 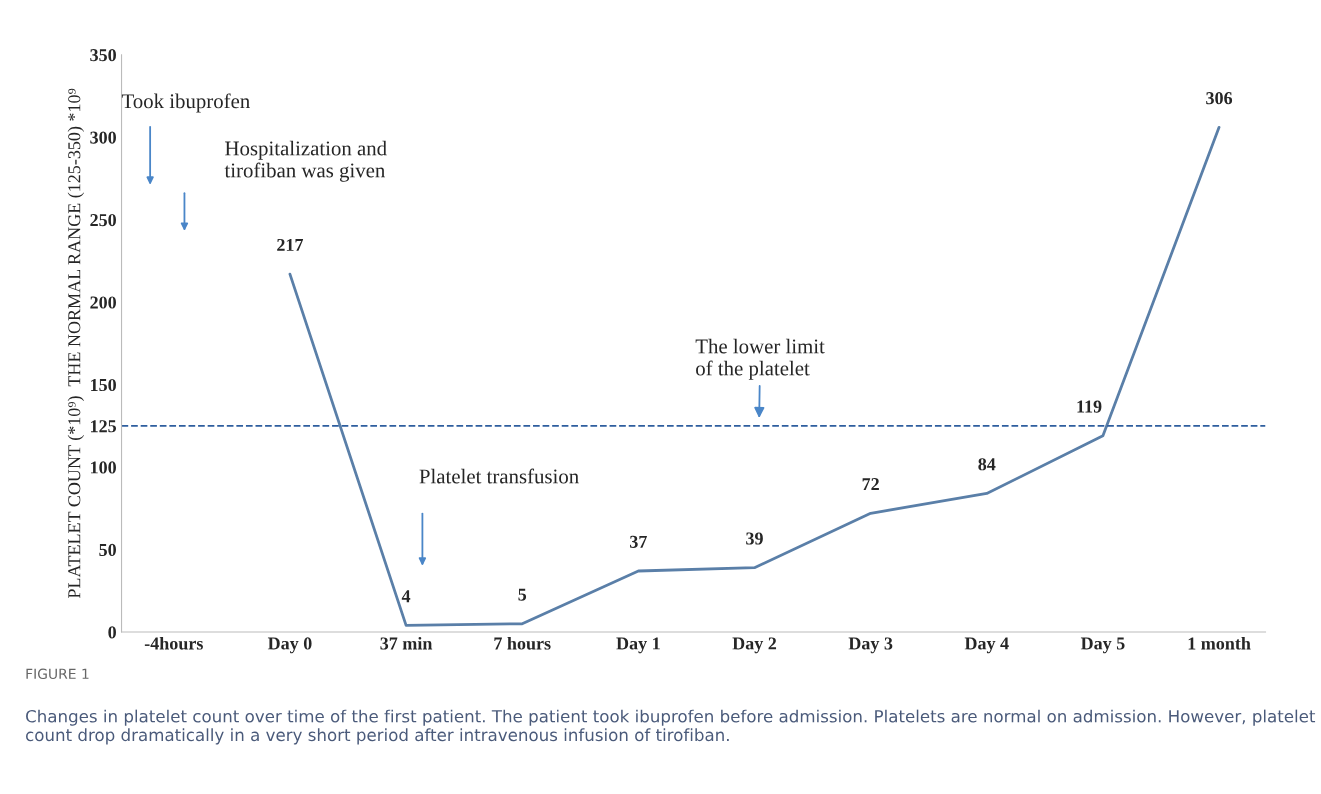 What do you see at coordinates (103, 467) in the screenshot?
I see `y-tick-label: 100` at bounding box center [103, 467].